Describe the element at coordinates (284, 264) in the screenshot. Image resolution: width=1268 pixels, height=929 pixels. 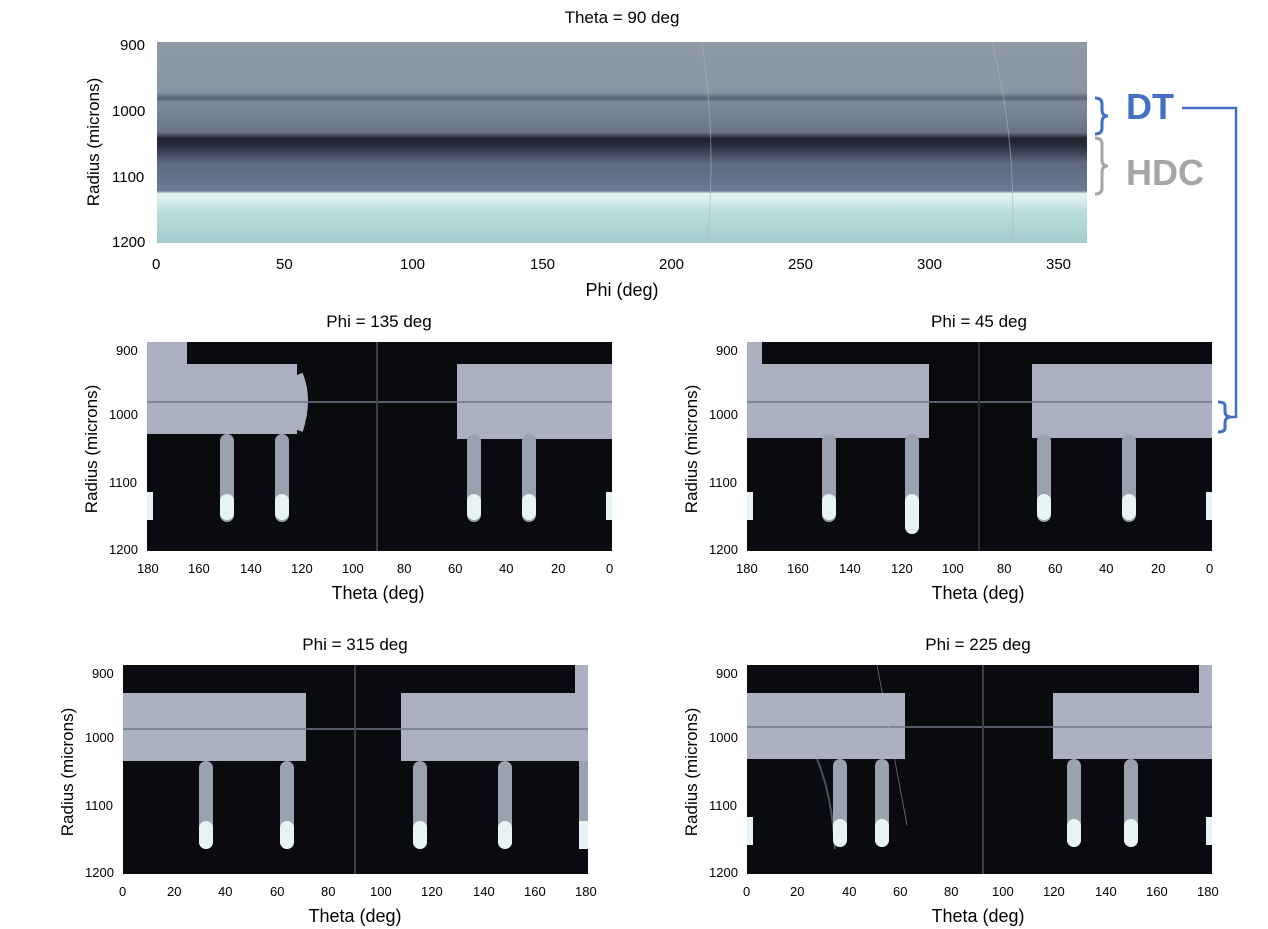
I see `x-tick: 50` at that location.